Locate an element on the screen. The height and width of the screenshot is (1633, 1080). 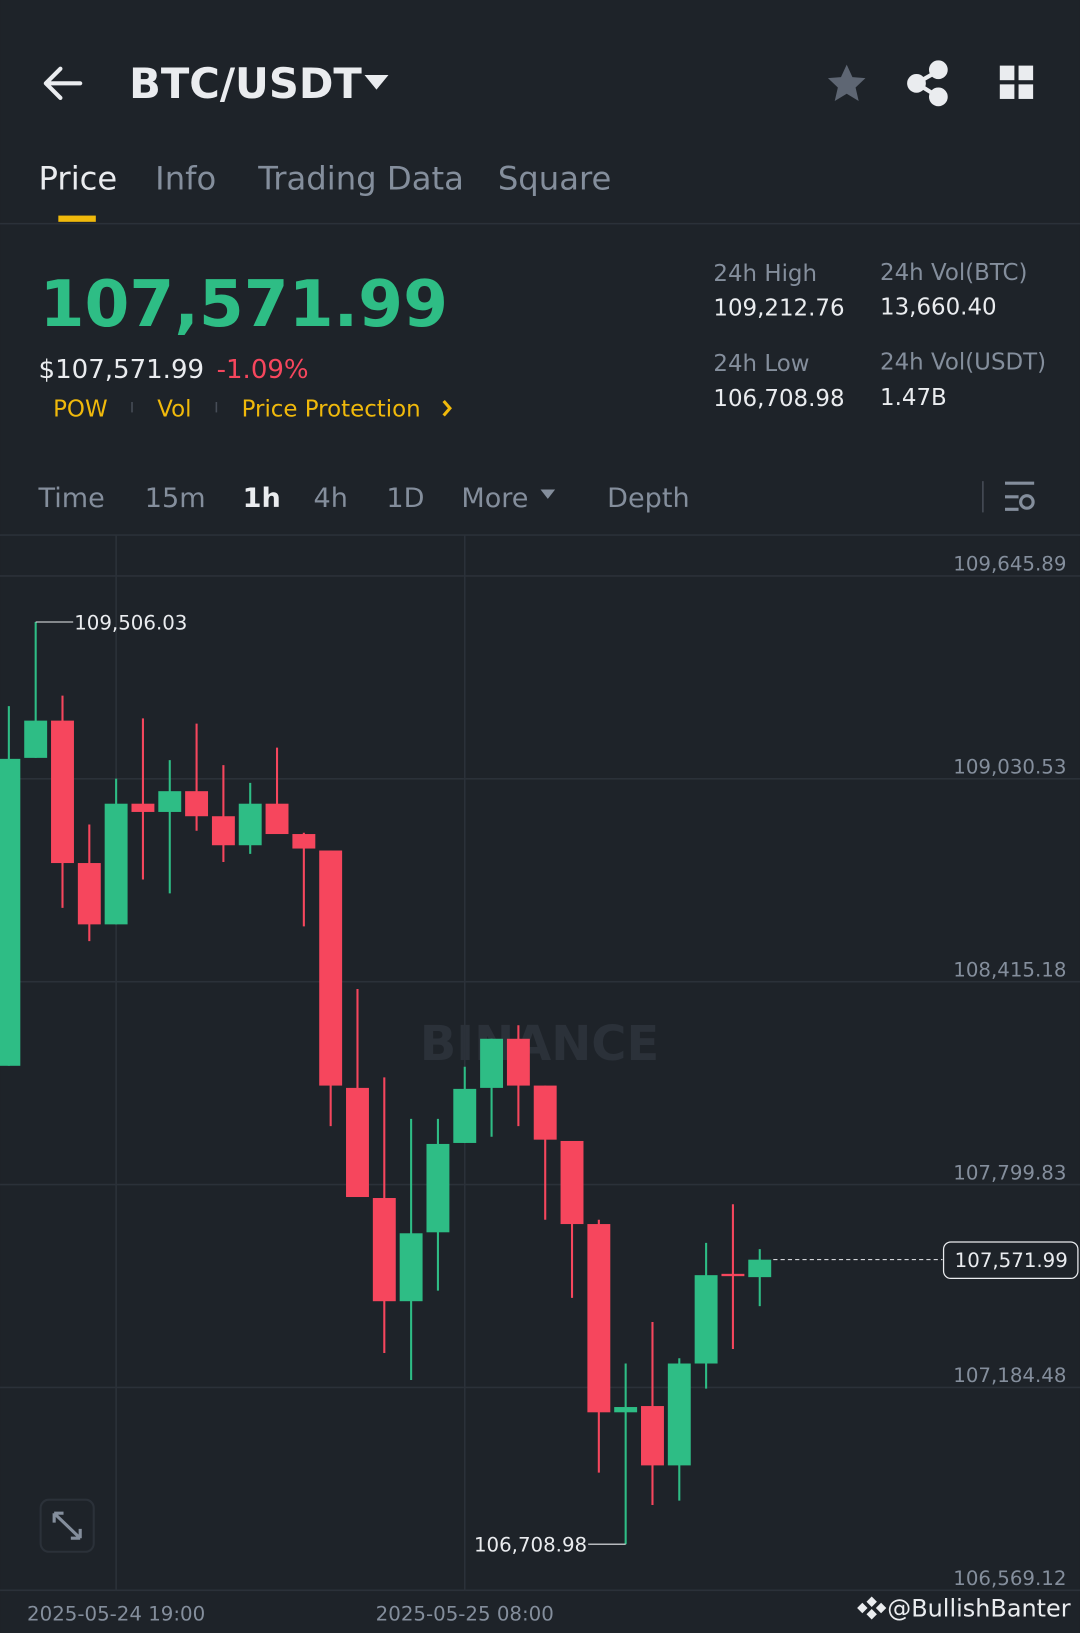
menu-icon is located at coordinates (1016, 82).